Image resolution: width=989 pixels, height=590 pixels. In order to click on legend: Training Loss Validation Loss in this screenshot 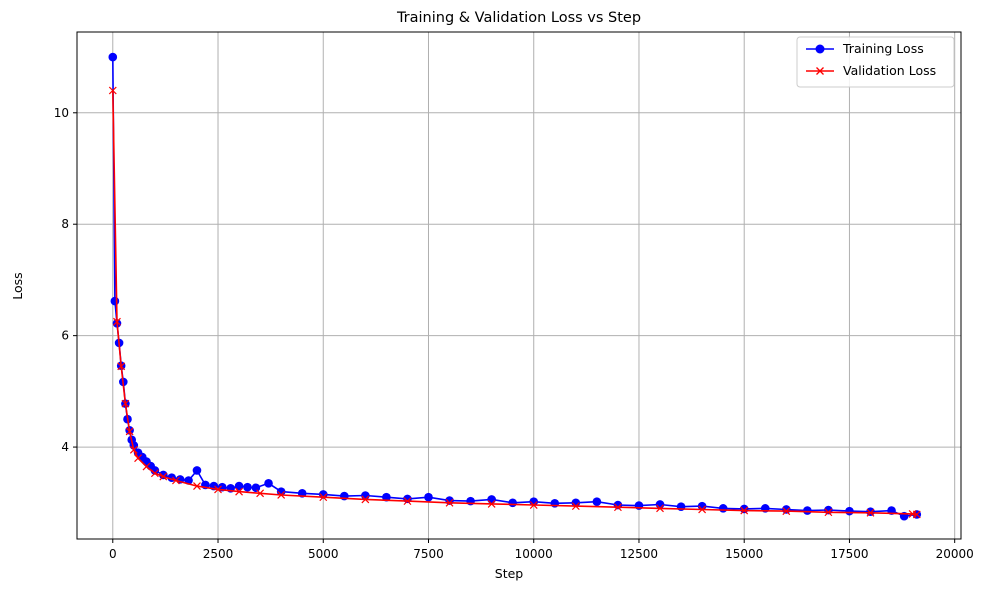, I will do `click(875, 62)`.